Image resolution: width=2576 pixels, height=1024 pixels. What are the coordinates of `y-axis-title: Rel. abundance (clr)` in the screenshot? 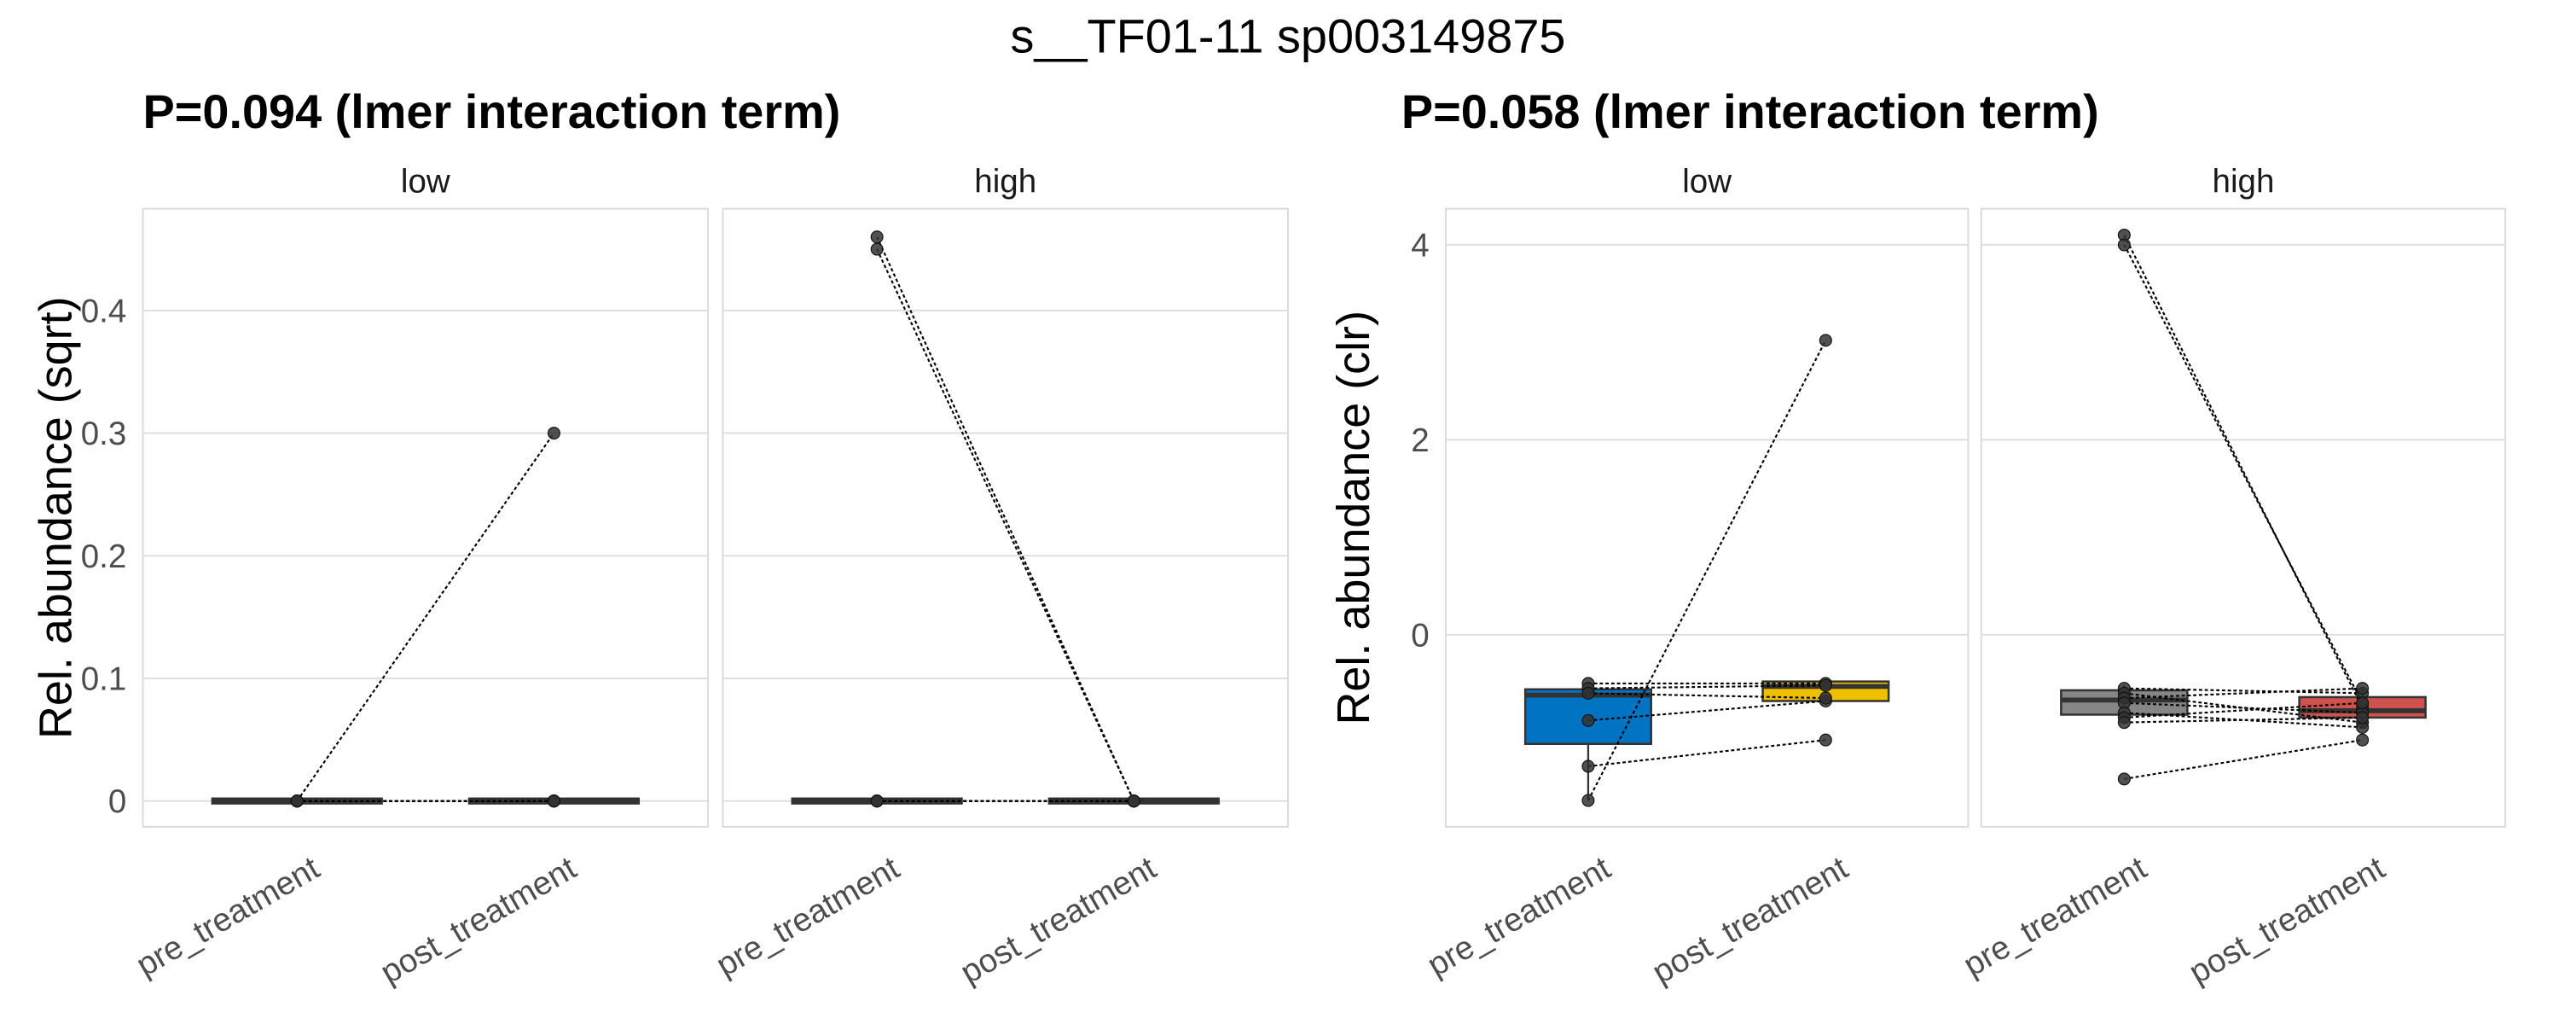 It's located at (1353, 518).